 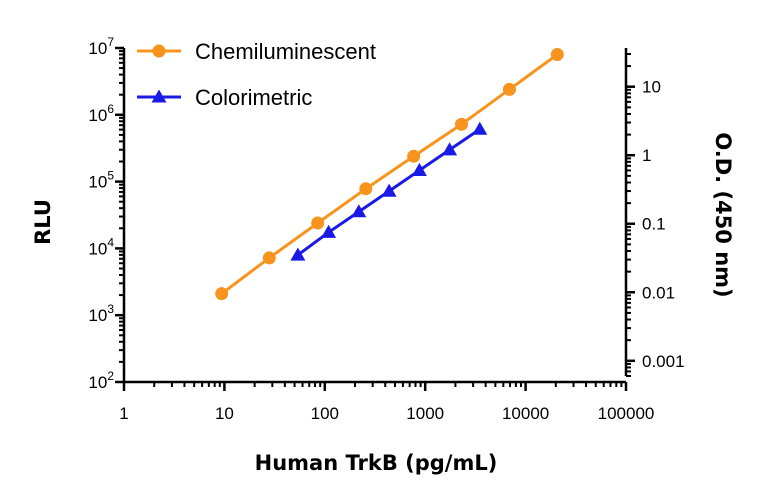 I want to click on x-tick-label: 10, so click(x=224, y=413).